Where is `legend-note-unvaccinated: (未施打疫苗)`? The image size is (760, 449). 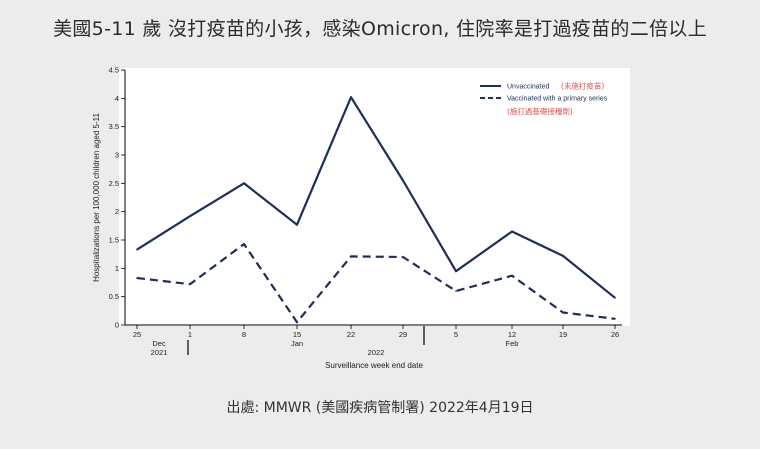 legend-note-unvaccinated: (未施打疫苗) is located at coordinates (582, 86).